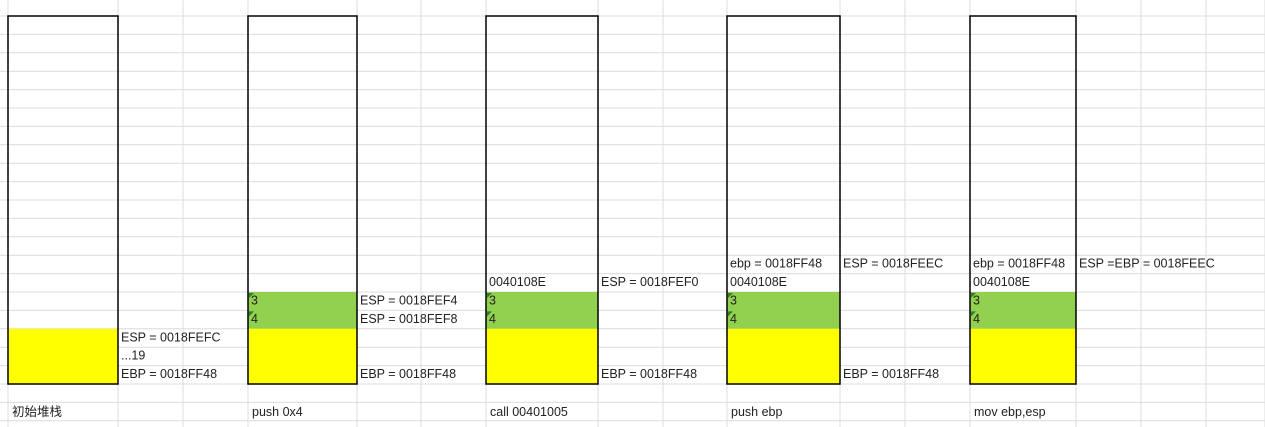  Describe the element at coordinates (408, 300) in the screenshot. I see `register-label: ESP = 0018FEF4` at that location.